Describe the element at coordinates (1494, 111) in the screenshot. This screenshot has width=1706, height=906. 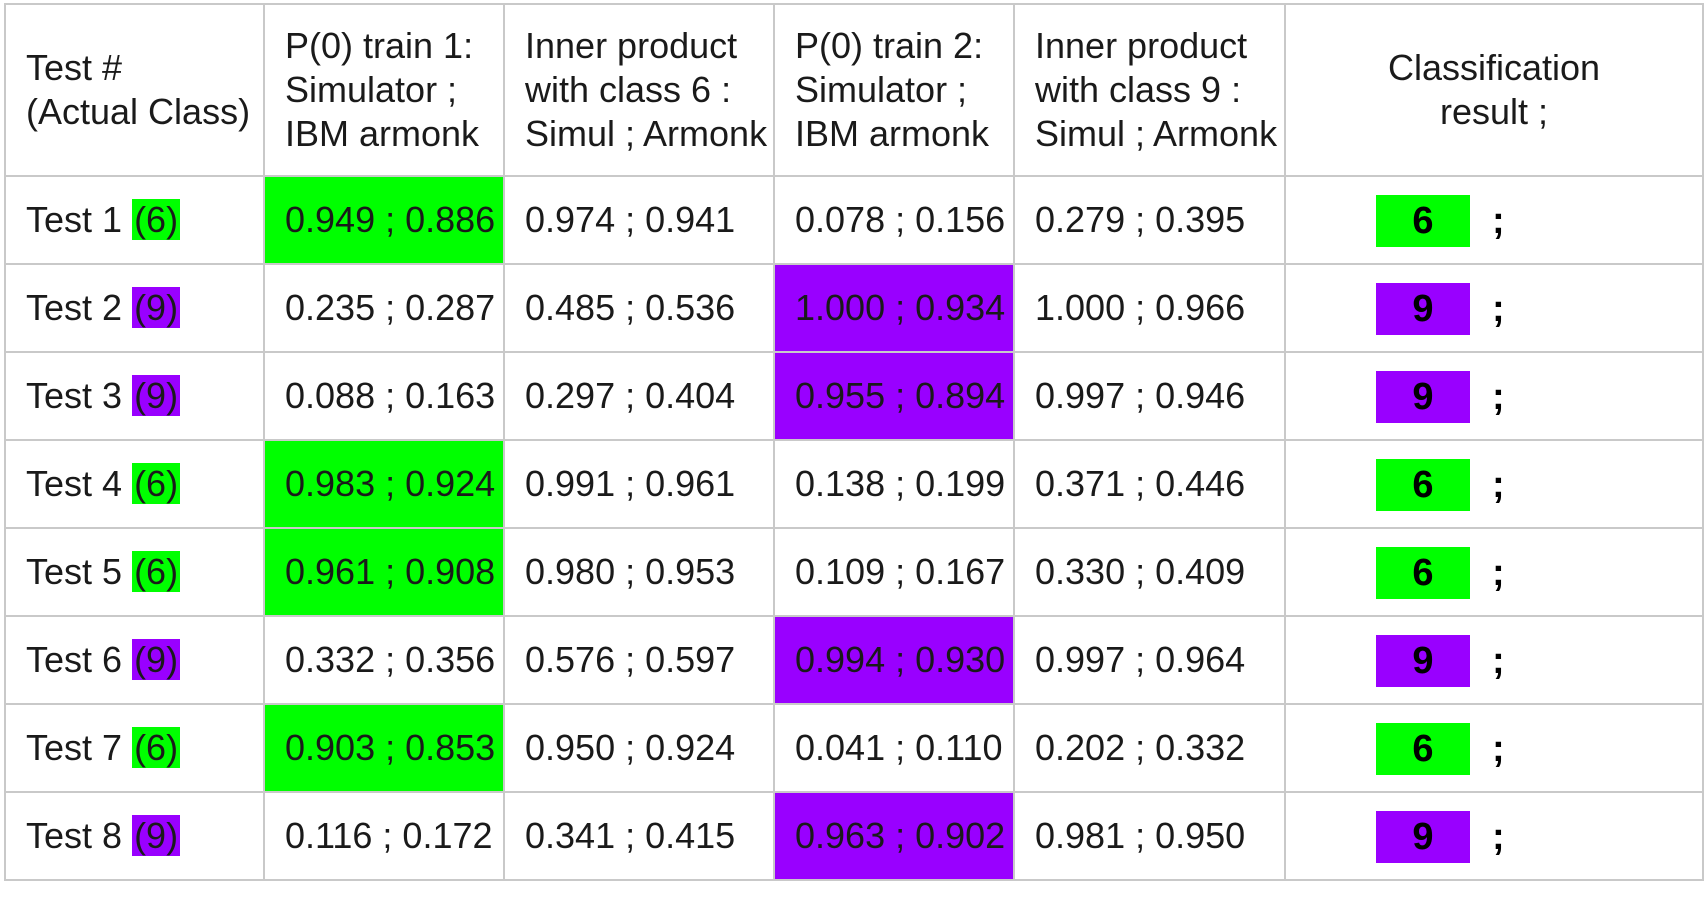
I see `header-line: result ;` at that location.